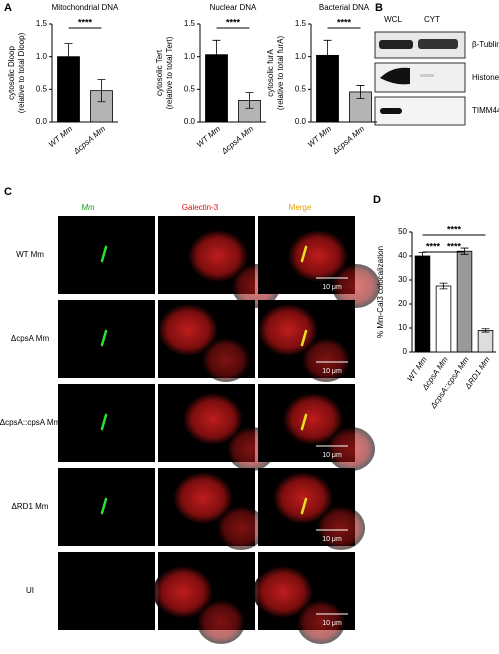 The image size is (499, 654). I want to click on y-axis-label: cytosolic Dloop, so click(11, 73).